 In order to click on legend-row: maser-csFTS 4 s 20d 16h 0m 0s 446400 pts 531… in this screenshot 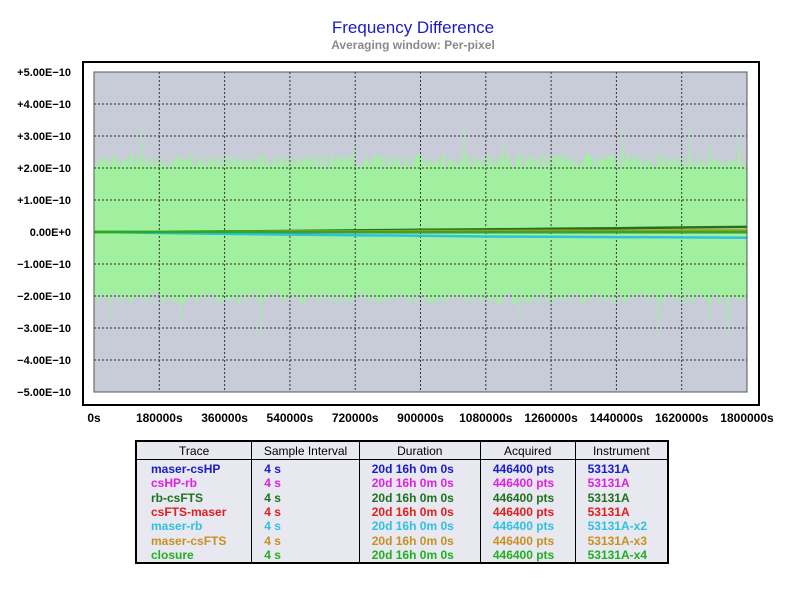, I will do `click(402, 540)`.